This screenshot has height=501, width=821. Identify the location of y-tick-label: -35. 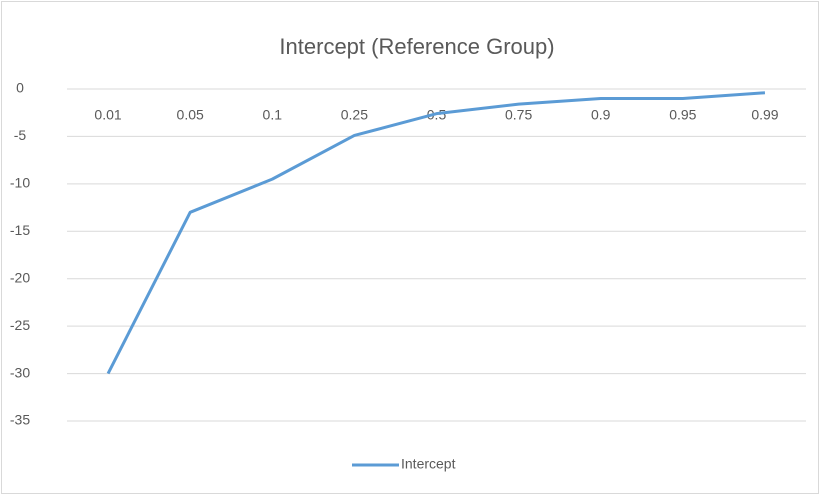
(20, 420).